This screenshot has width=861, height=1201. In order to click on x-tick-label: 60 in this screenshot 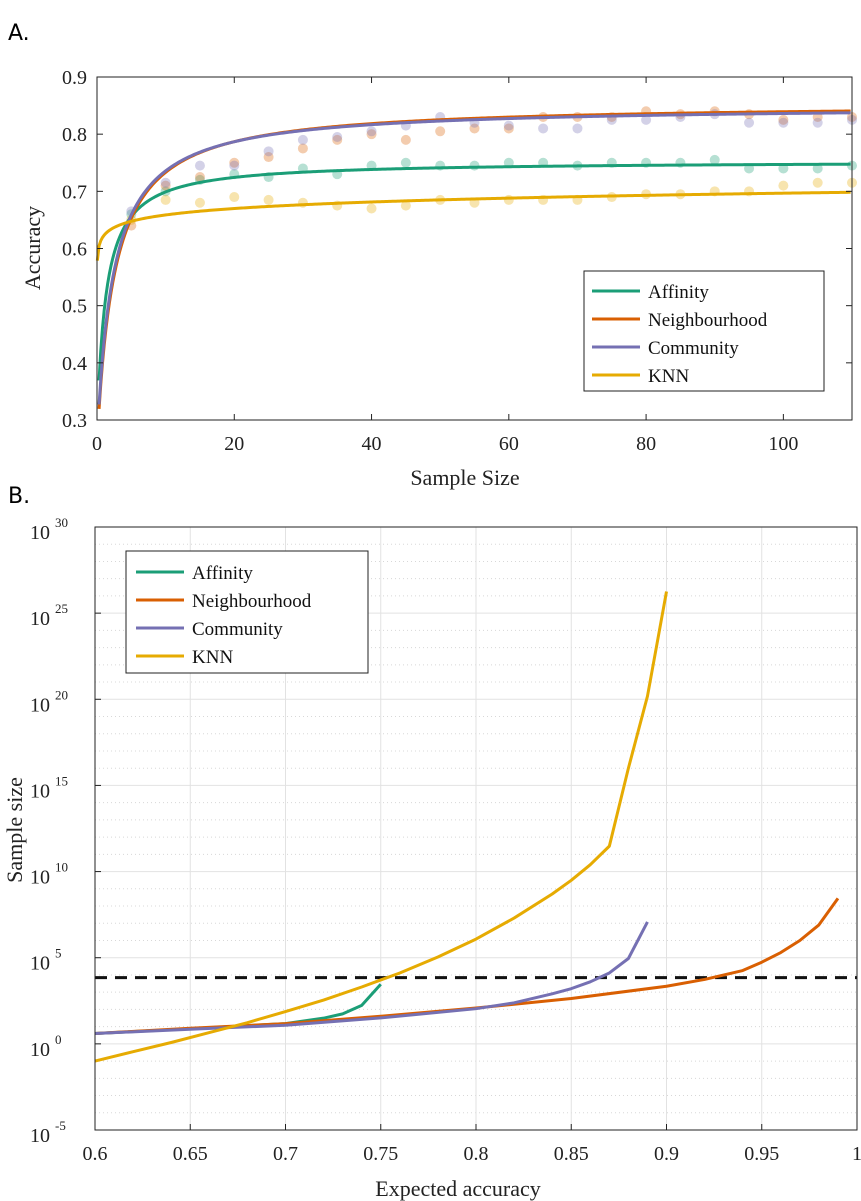, I will do `click(509, 444)`.